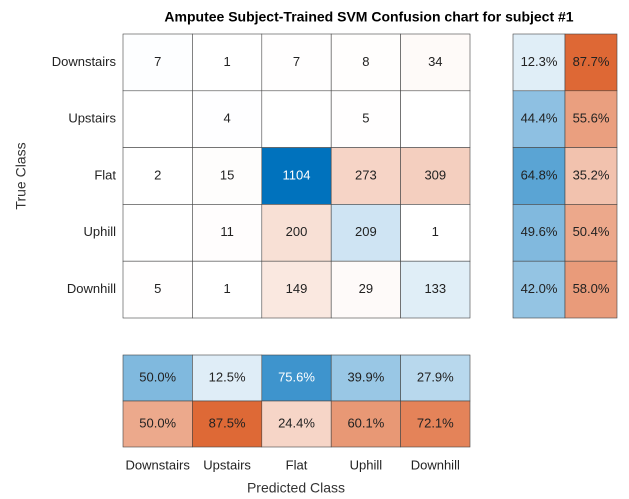  Describe the element at coordinates (84, 61) in the screenshot. I see `row-label: Downstairs` at that location.